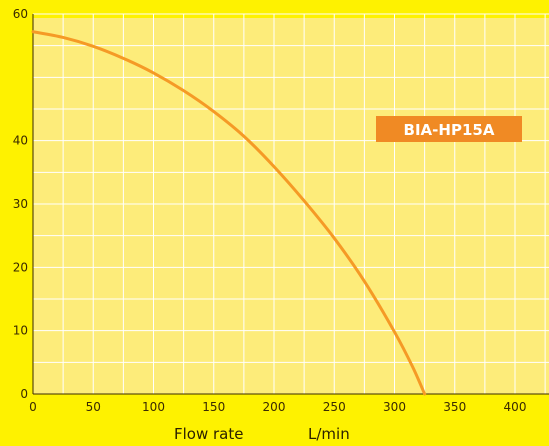 The height and width of the screenshot is (446, 549). What do you see at coordinates (515, 407) in the screenshot?
I see `x-tick-label: 400` at bounding box center [515, 407].